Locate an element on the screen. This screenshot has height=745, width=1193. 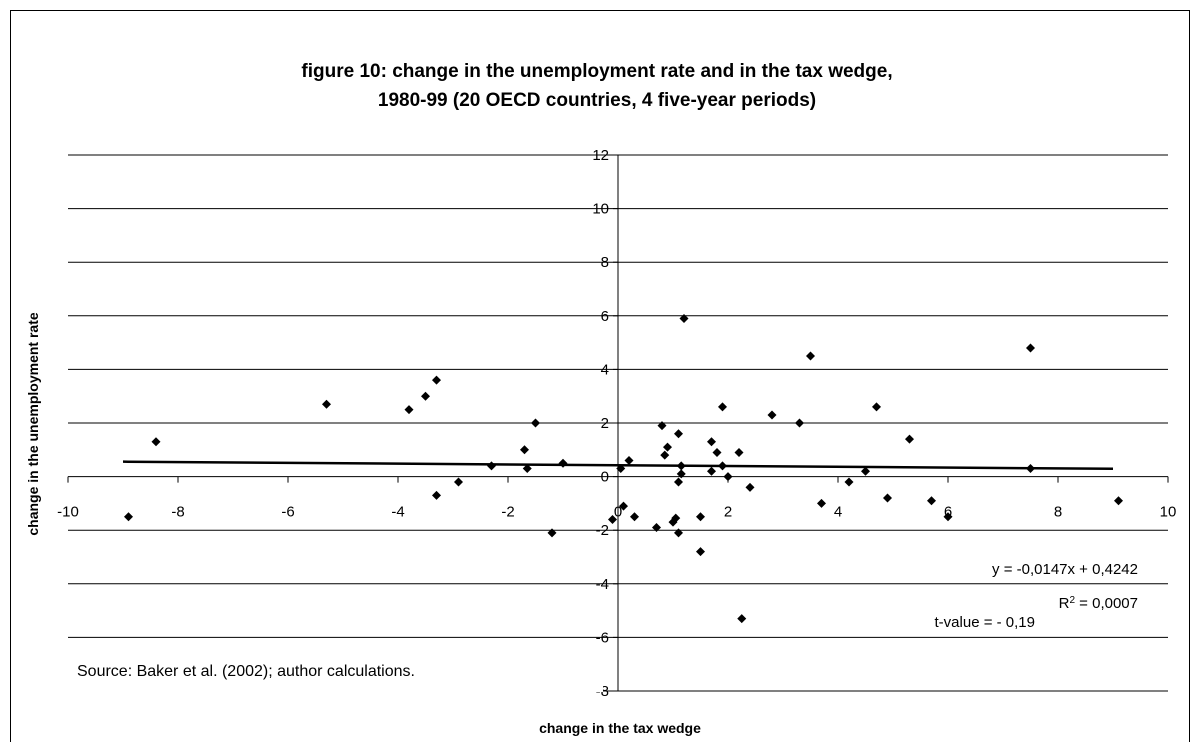
y-tick-label: -6 is located at coordinates (602, 637).